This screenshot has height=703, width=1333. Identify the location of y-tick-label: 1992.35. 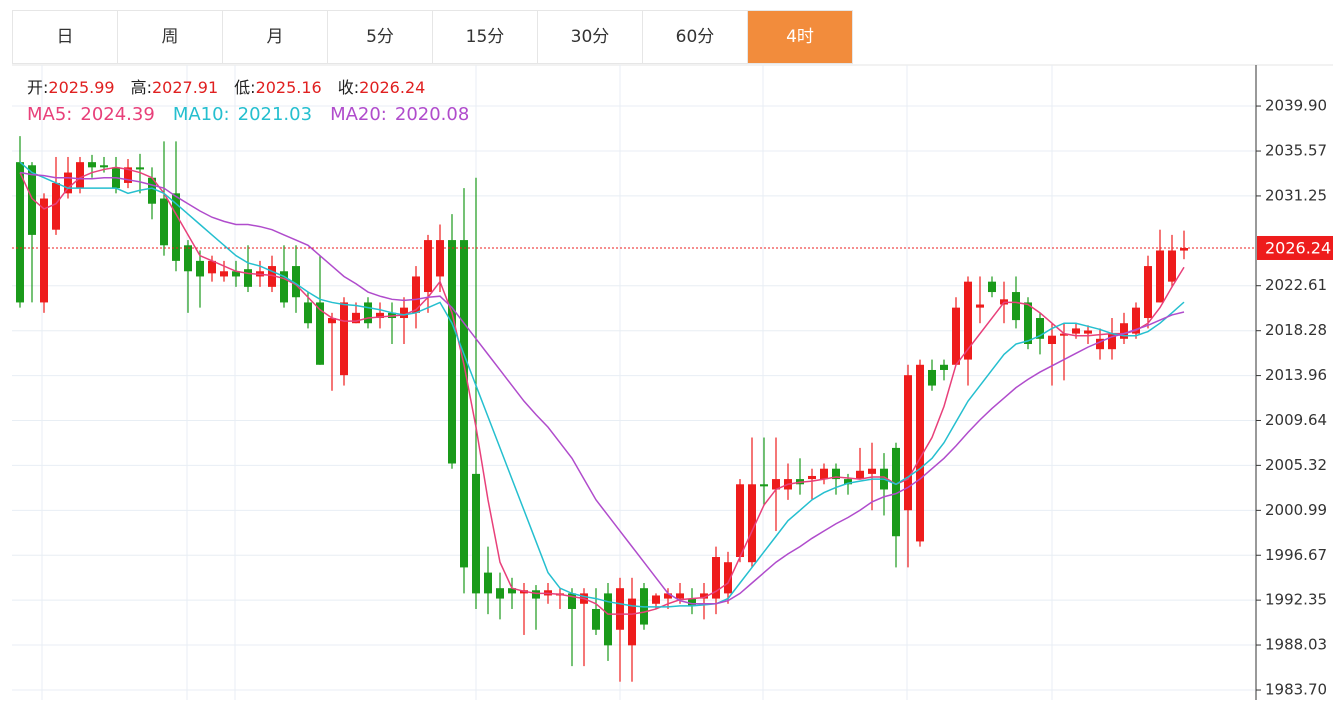
(1296, 600).